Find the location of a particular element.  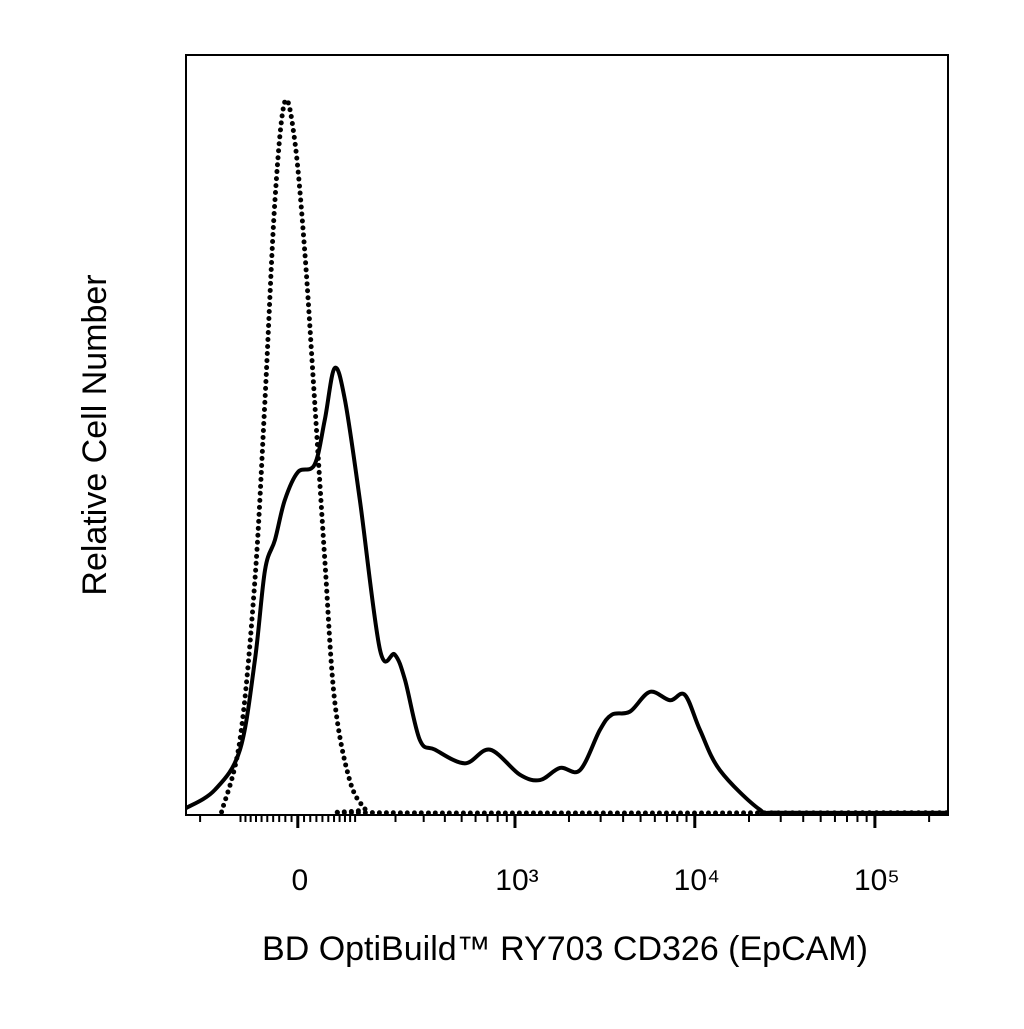

y-axis-title: Relative Cell Number is located at coordinates (95, 434).